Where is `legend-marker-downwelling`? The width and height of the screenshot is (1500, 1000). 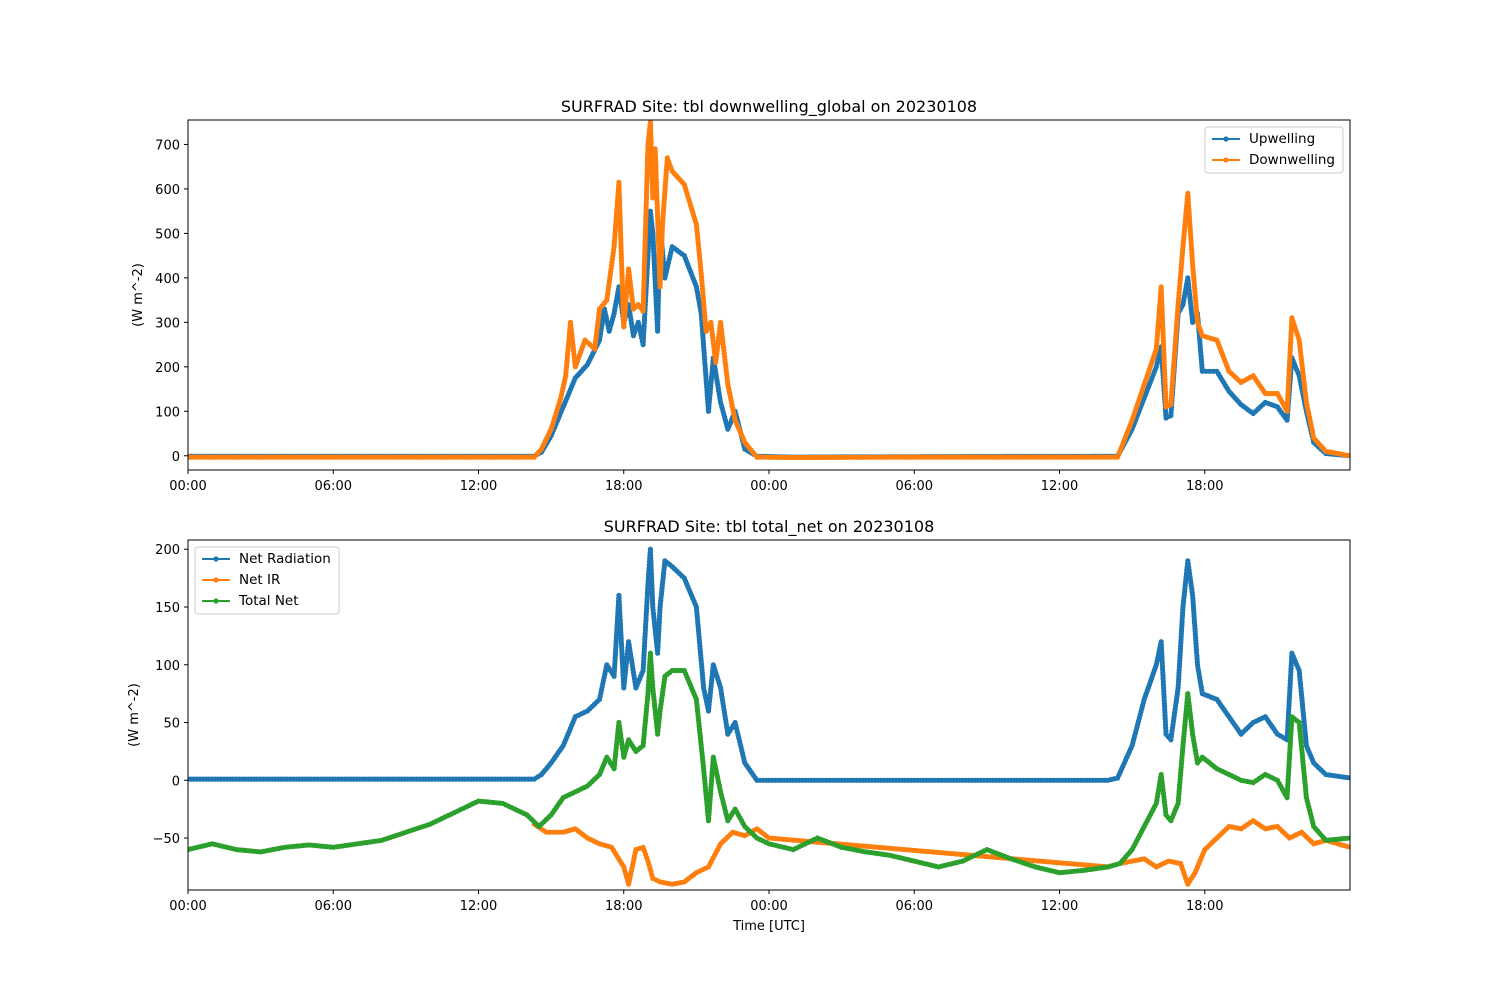
legend-marker-downwelling is located at coordinates (1226, 160).